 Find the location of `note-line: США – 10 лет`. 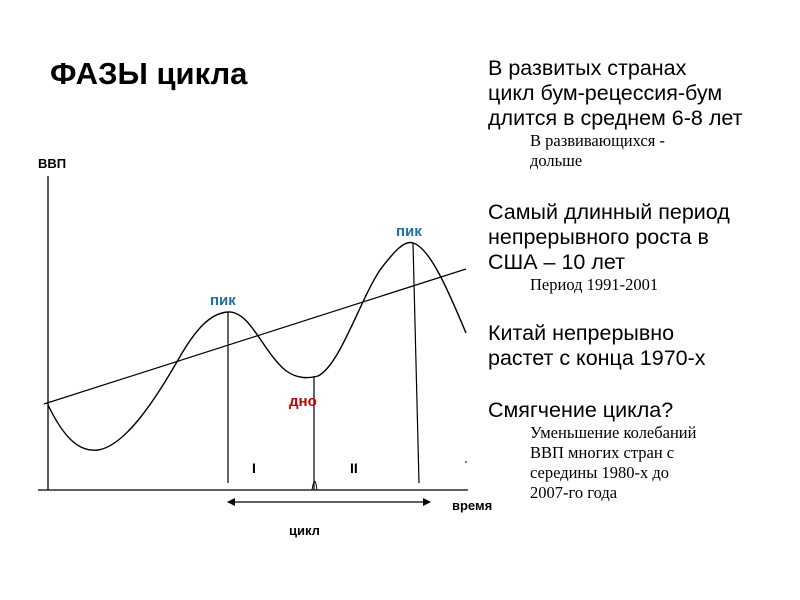

note-line: США – 10 лет is located at coordinates (556, 262).